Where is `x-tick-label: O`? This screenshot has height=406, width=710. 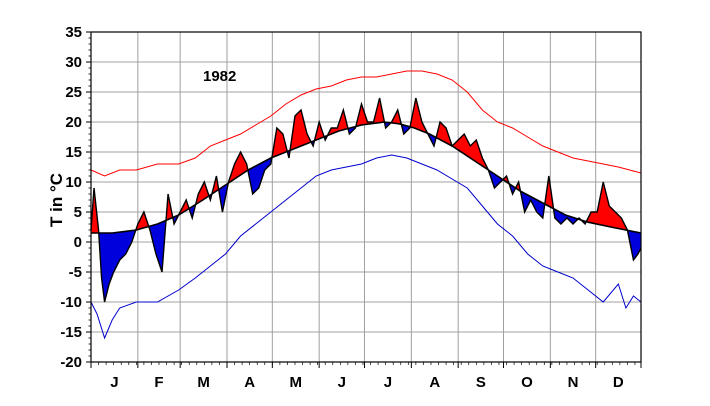
x-tick-label: O is located at coordinates (527, 382).